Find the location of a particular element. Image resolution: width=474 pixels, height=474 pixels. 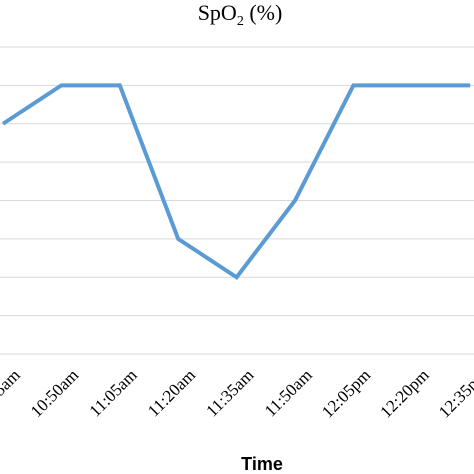

chart-title: SpO2 (%) is located at coordinates (240, 14).